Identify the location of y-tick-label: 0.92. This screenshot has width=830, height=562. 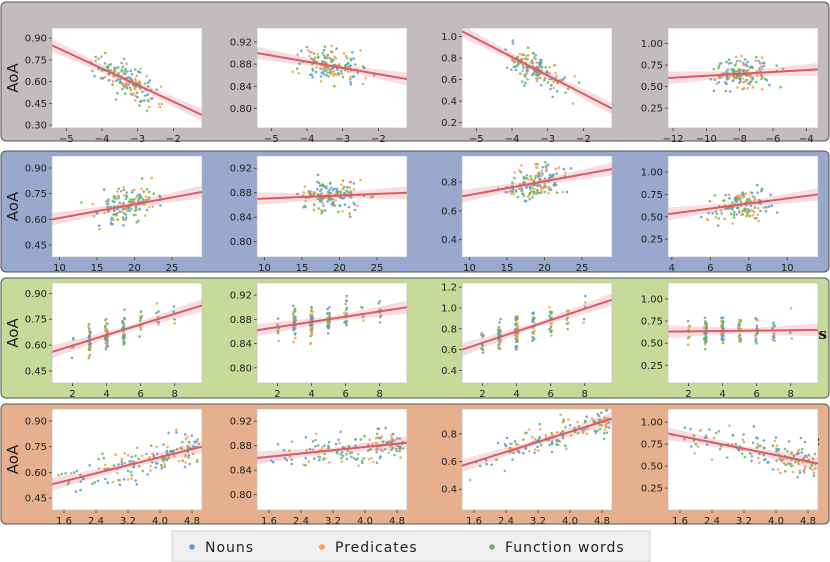
(241, 422).